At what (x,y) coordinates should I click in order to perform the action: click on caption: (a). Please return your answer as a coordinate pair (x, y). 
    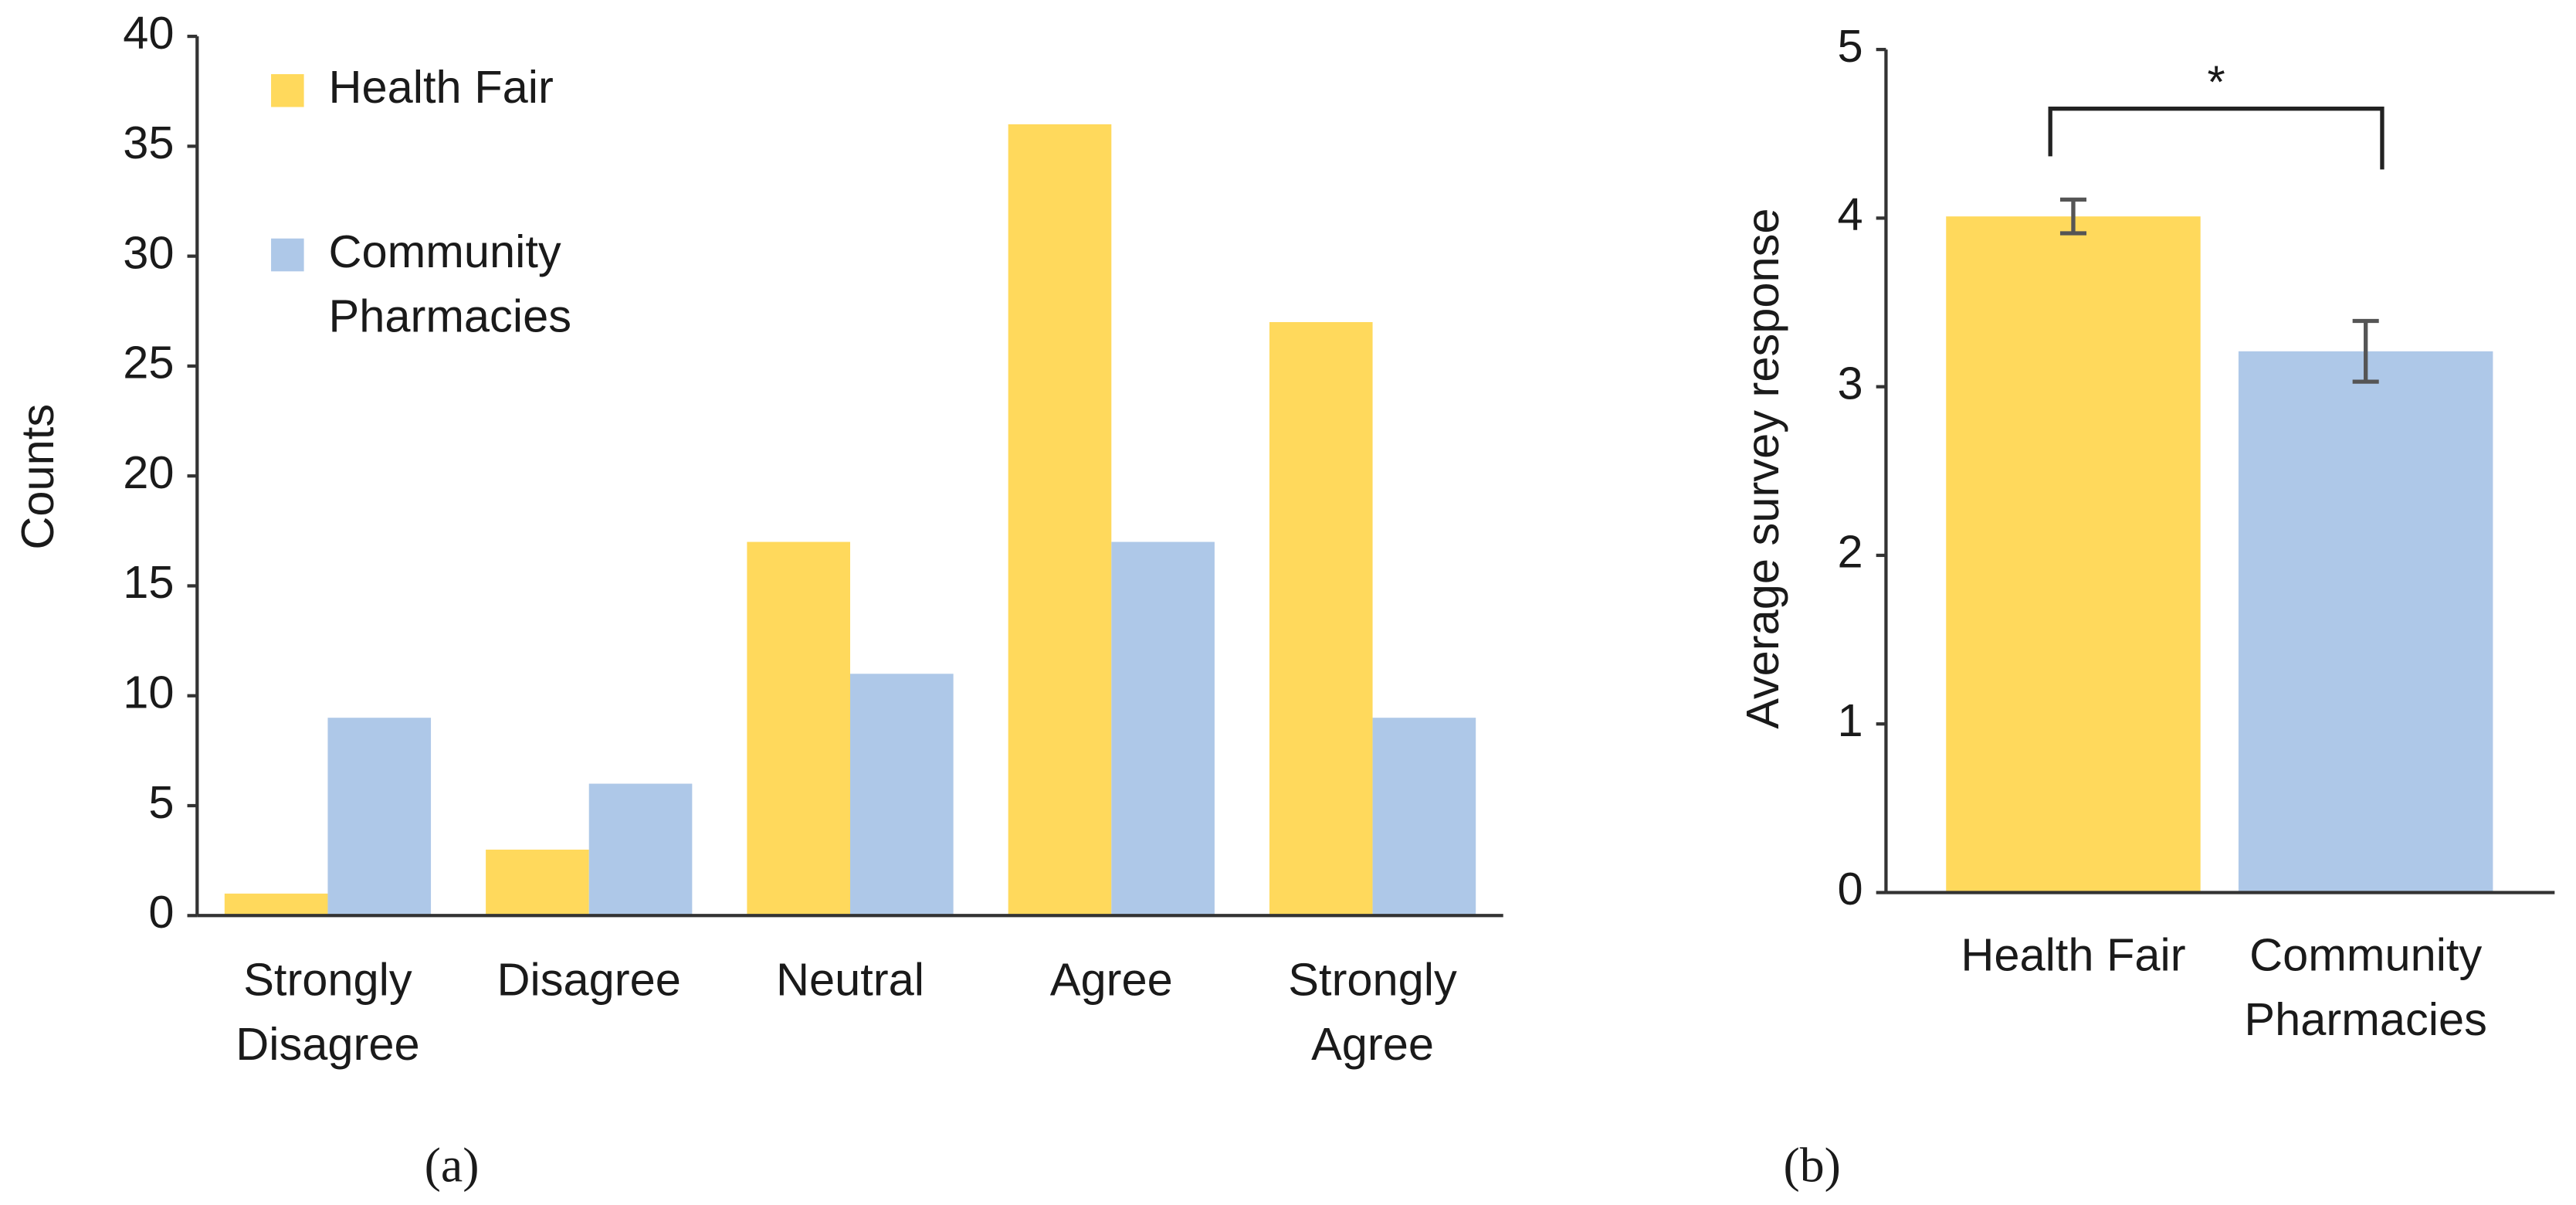
    Looking at the image, I should click on (452, 1165).